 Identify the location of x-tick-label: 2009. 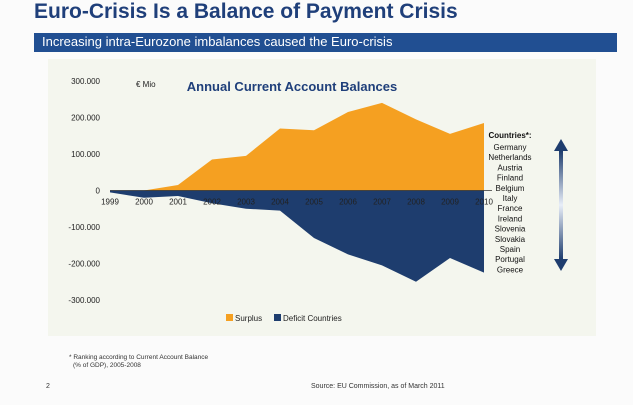
(450, 202).